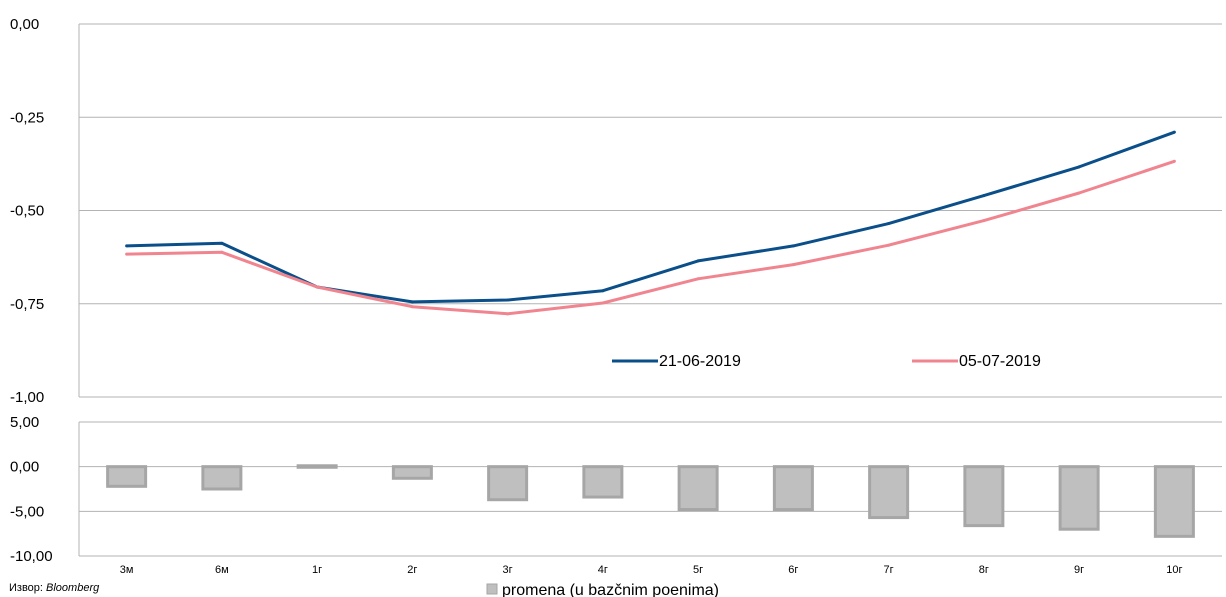 Image resolution: width=1226 pixels, height=597 pixels. What do you see at coordinates (610, 589) in the screenshot?
I see `legend-label-bar: promena (u bazčnim poenima)` at bounding box center [610, 589].